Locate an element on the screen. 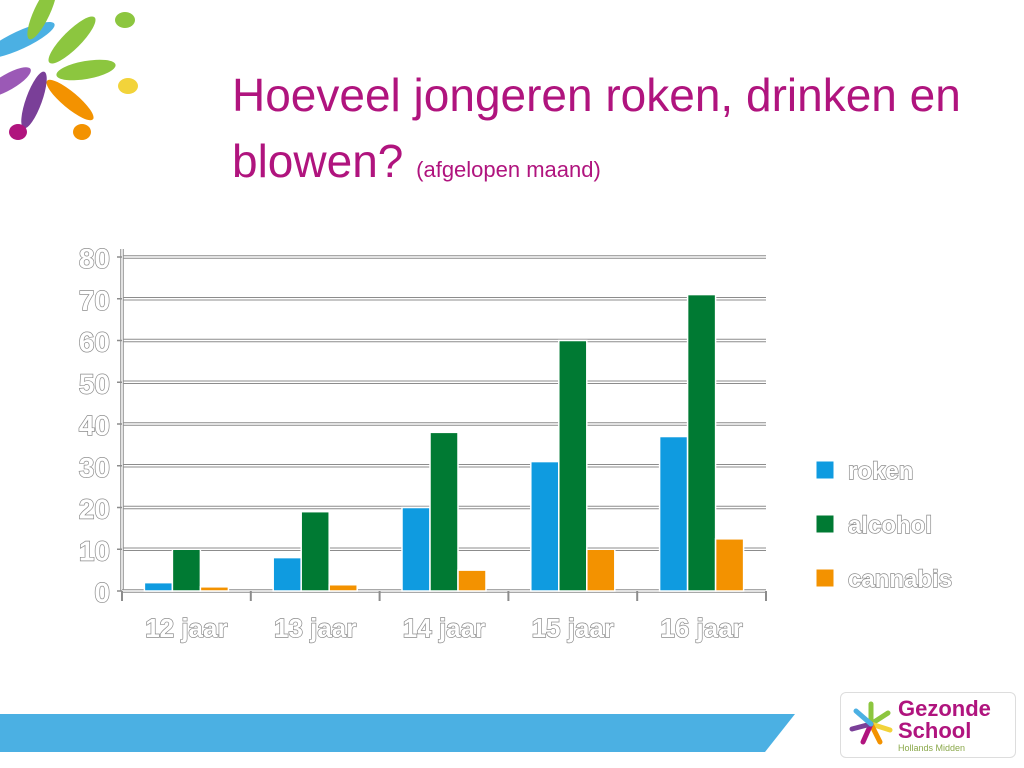  legend-label-roken: roken is located at coordinates (880, 471).